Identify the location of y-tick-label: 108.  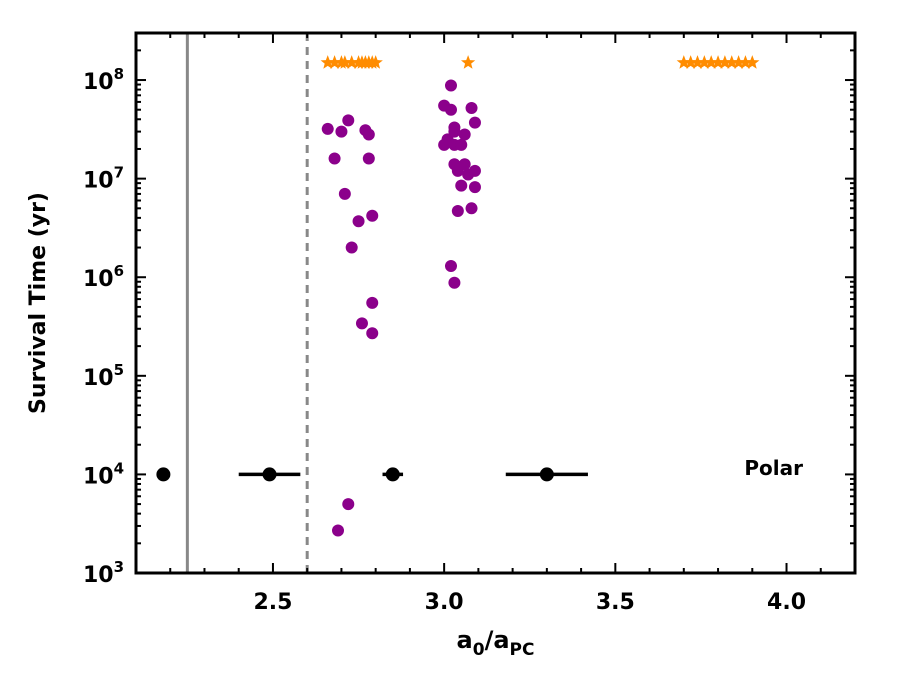
(103, 80).